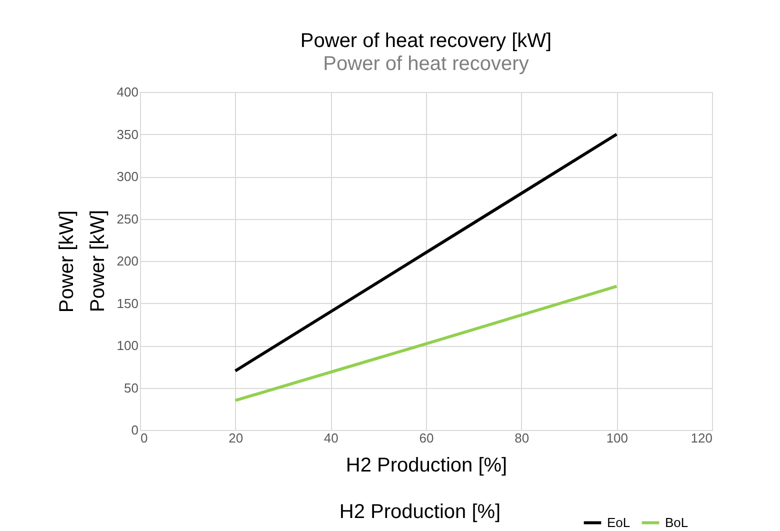 This screenshot has width=780, height=531. Describe the element at coordinates (420, 512) in the screenshot. I see `text: H2 Production [%]` at that location.